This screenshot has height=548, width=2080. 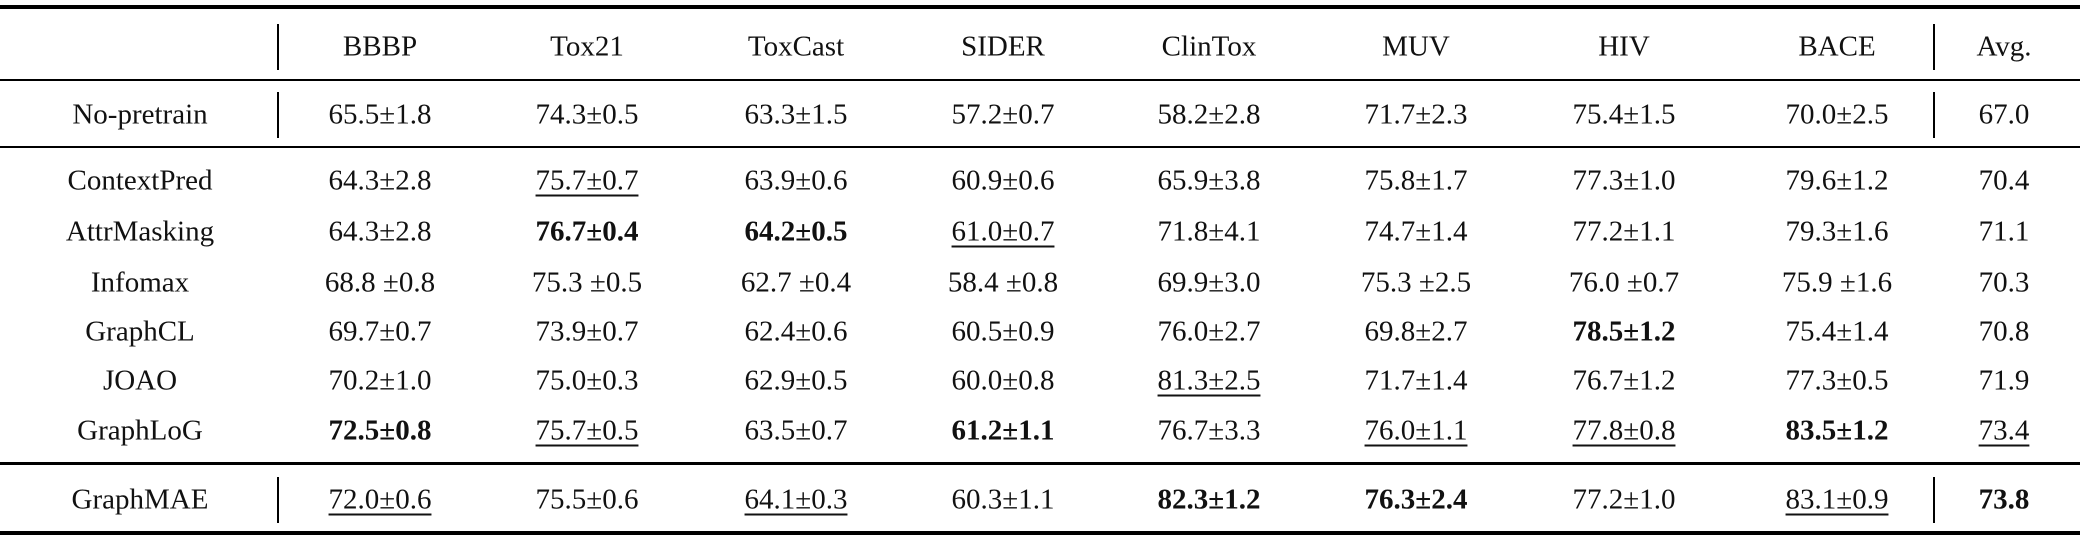 What do you see at coordinates (1837, 180) in the screenshot?
I see `score-cell: 79.6±1.2` at bounding box center [1837, 180].